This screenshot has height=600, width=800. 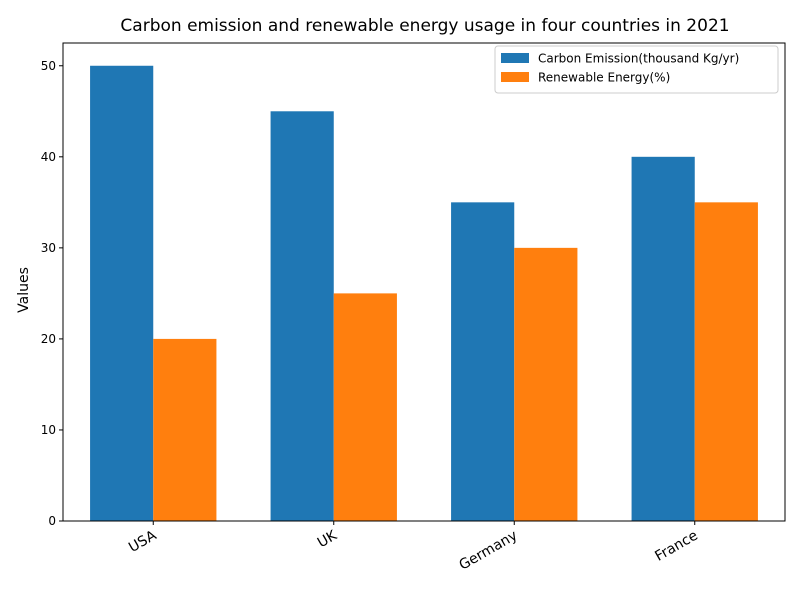 What do you see at coordinates (48, 339) in the screenshot?
I see `y-tick-label: 20` at bounding box center [48, 339].